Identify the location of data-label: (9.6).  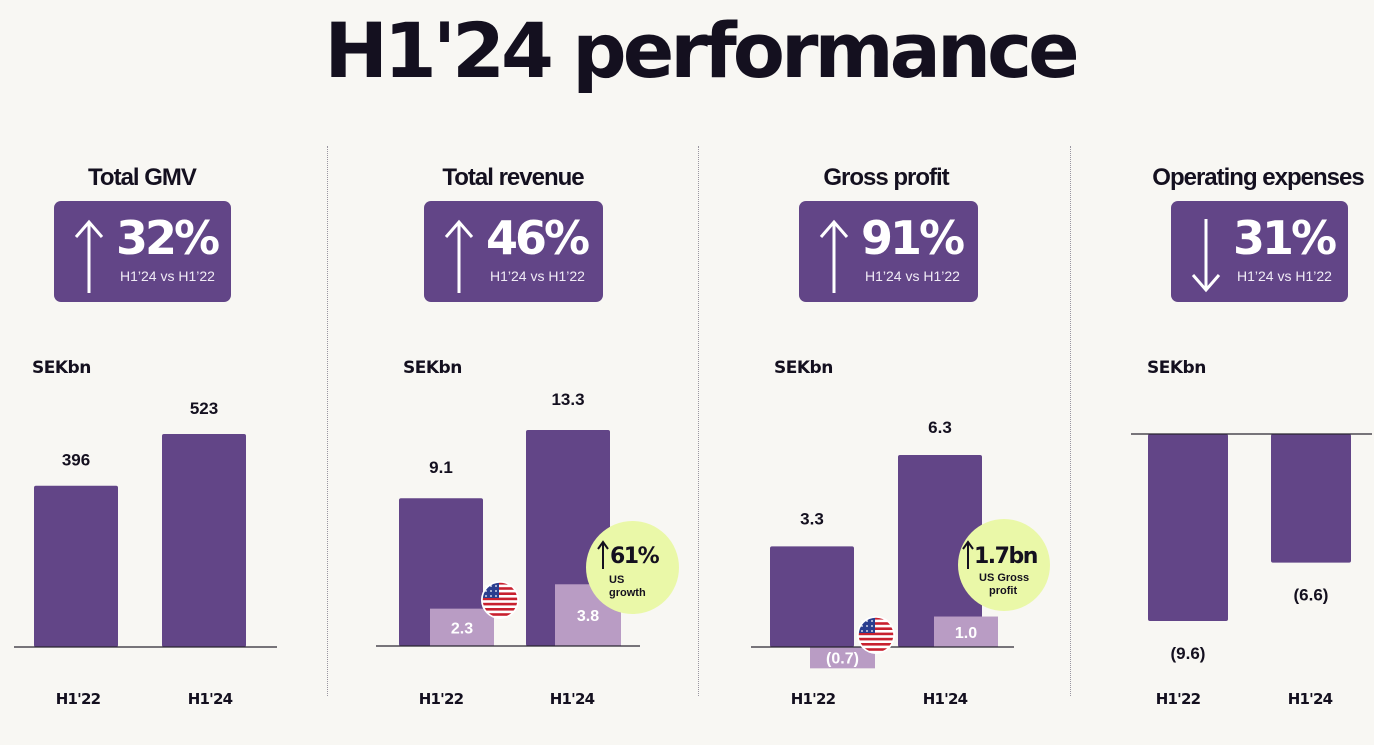
(1188, 653).